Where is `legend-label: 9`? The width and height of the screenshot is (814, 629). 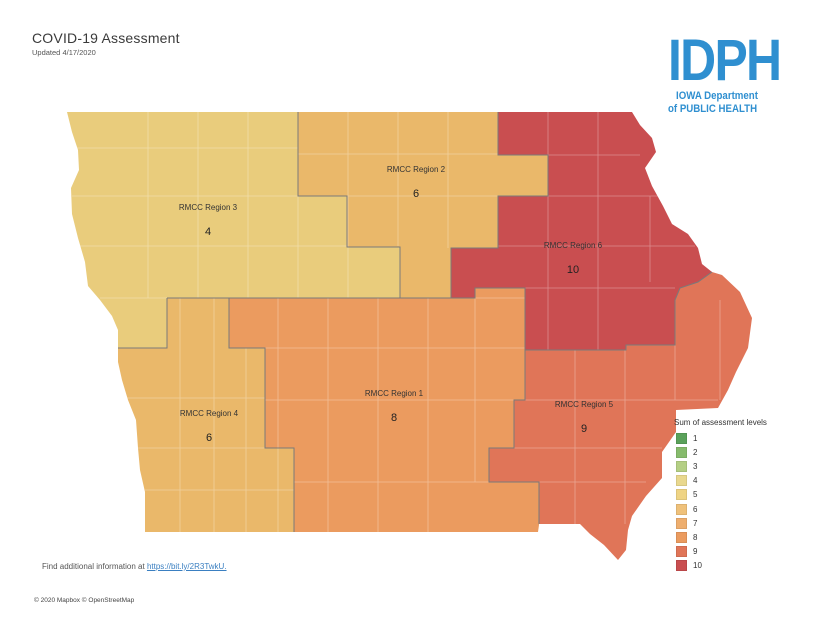 legend-label: 9 is located at coordinates (695, 552).